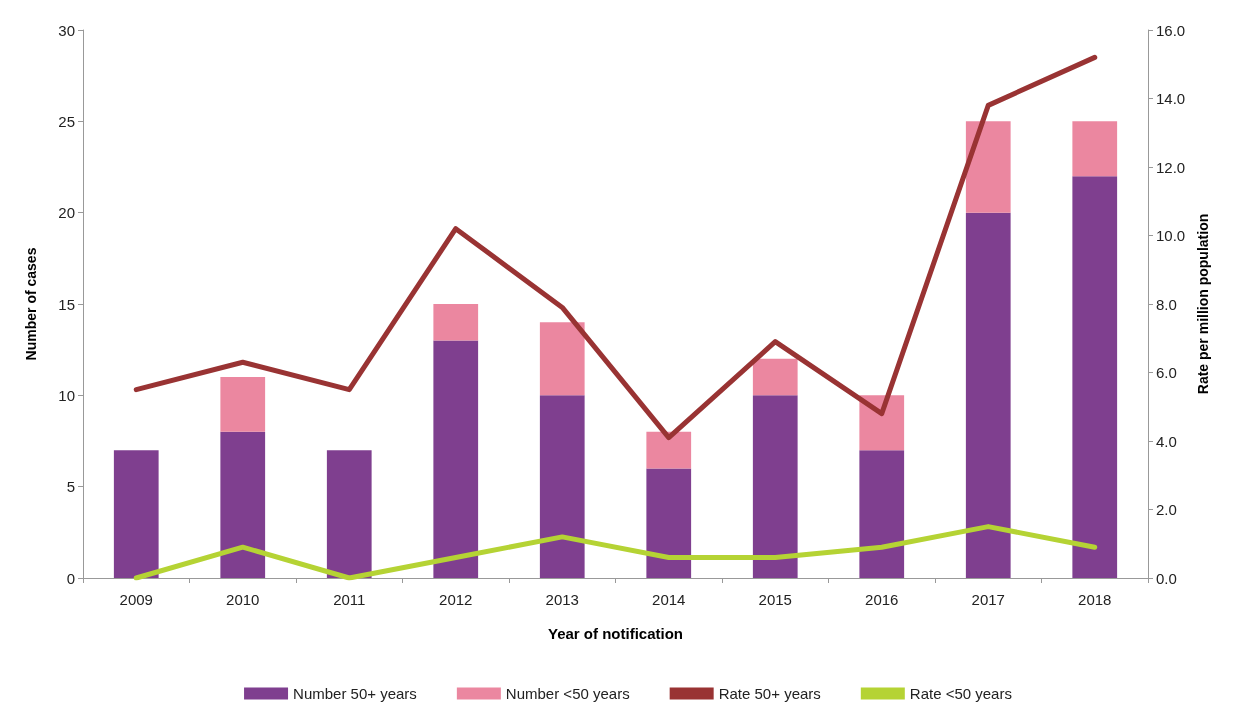  What do you see at coordinates (66, 395) in the screenshot?
I see `y-tick-label: 10` at bounding box center [66, 395].